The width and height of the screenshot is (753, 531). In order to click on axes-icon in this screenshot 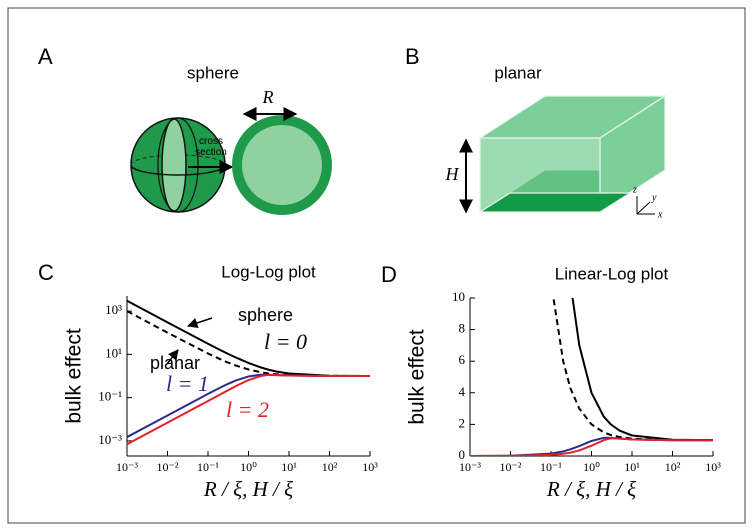, I will do `click(645, 205)`.